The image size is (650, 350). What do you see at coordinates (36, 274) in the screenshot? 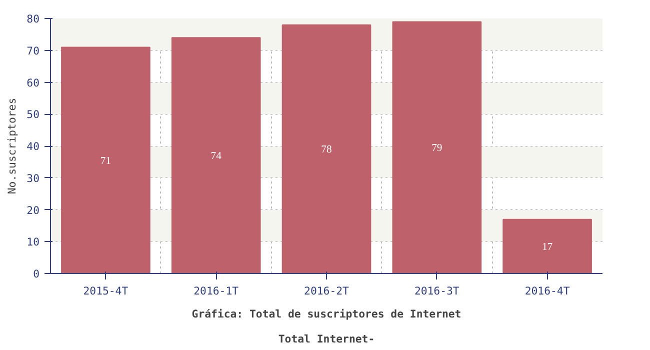
I see `y-tick-label: 0` at bounding box center [36, 274].